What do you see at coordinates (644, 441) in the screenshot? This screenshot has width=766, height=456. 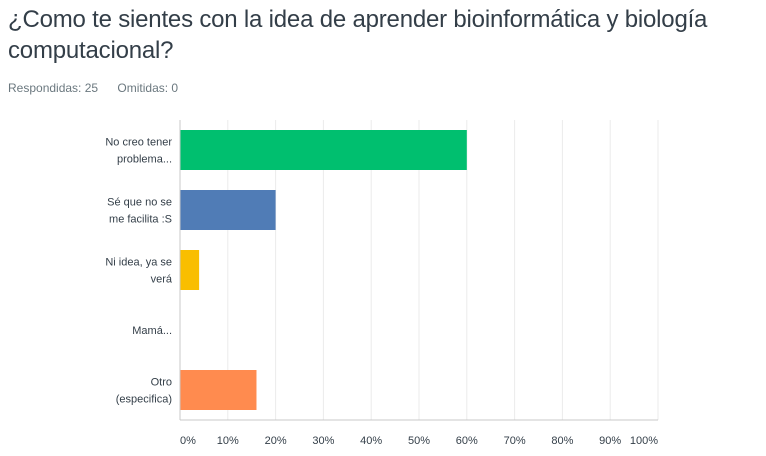 I see `x-tick-label: 100%` at bounding box center [644, 441].